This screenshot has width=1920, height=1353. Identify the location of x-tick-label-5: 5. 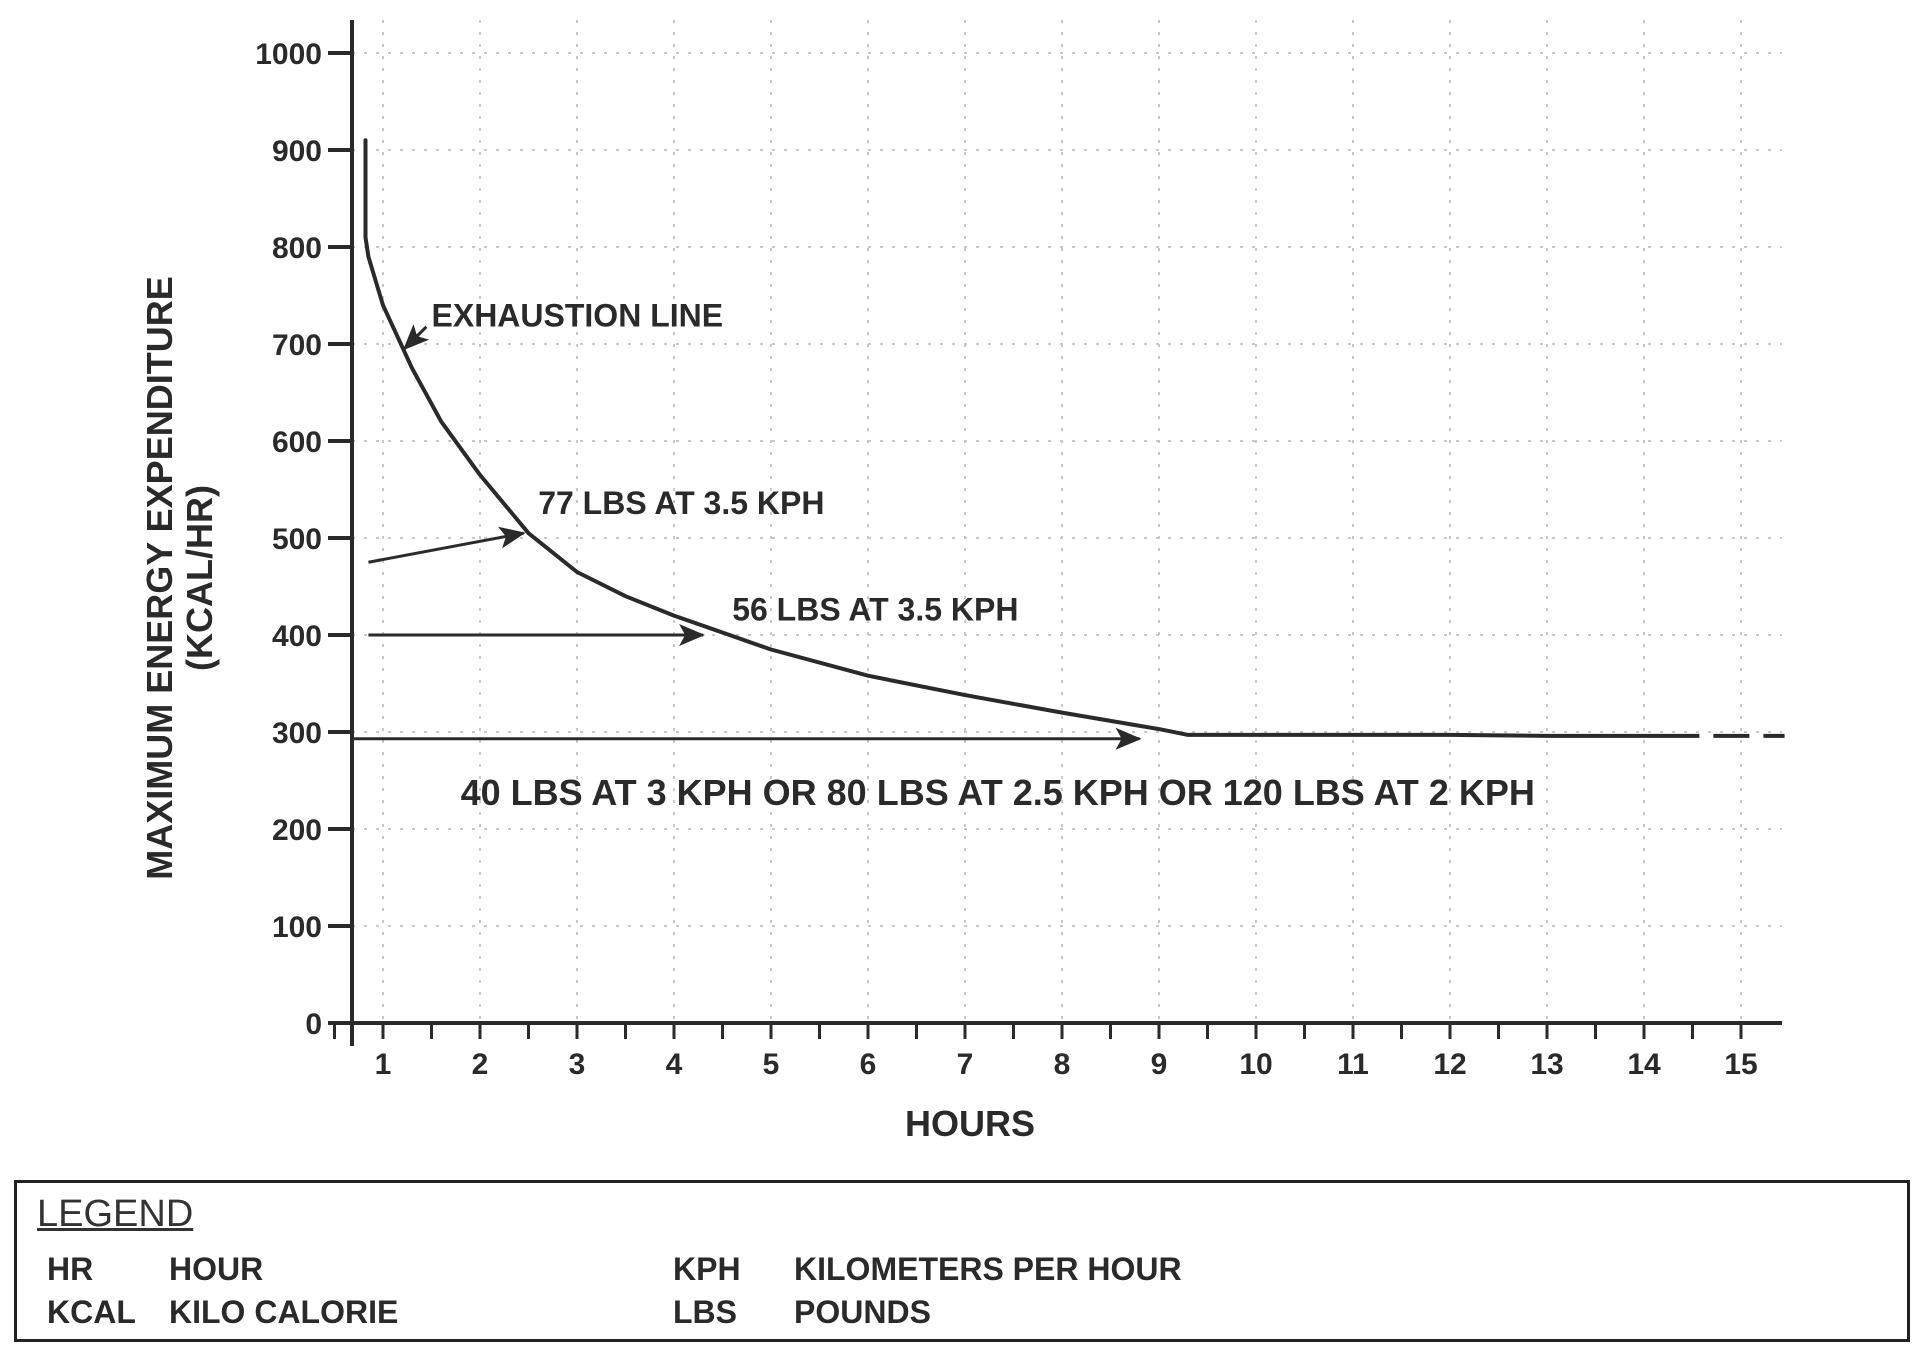
(771, 1064).